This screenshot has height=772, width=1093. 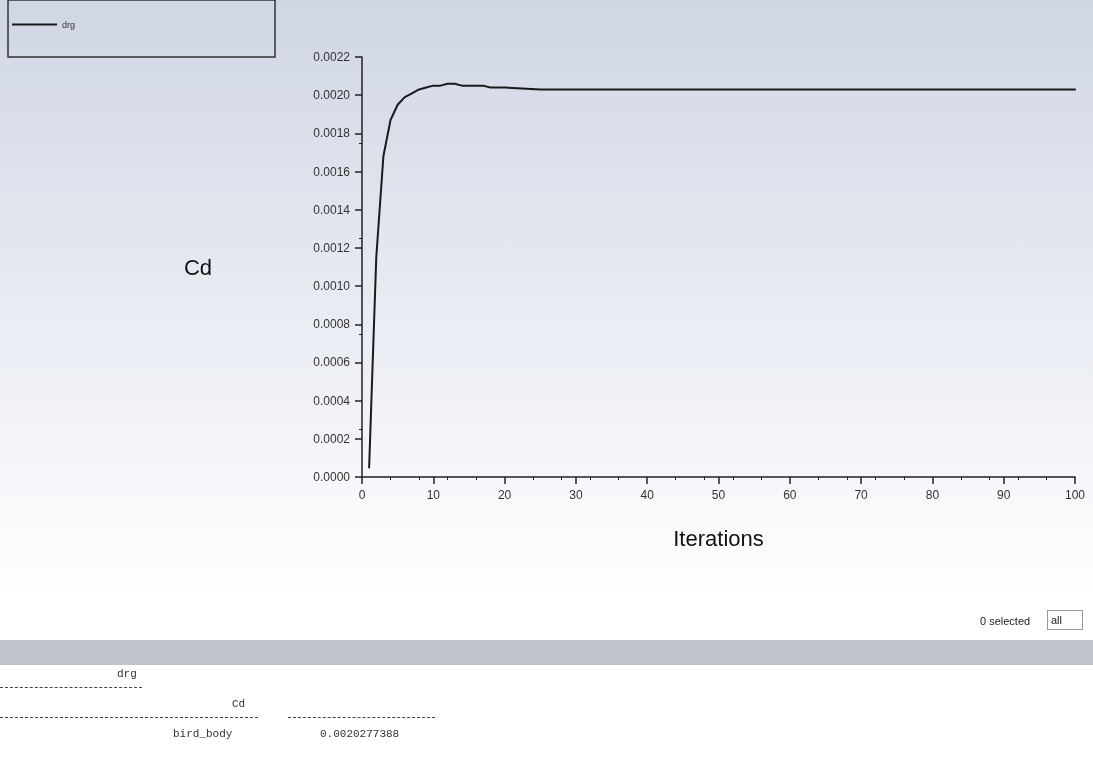 What do you see at coordinates (790, 495) in the screenshot?
I see `x-tick-label: 60` at bounding box center [790, 495].